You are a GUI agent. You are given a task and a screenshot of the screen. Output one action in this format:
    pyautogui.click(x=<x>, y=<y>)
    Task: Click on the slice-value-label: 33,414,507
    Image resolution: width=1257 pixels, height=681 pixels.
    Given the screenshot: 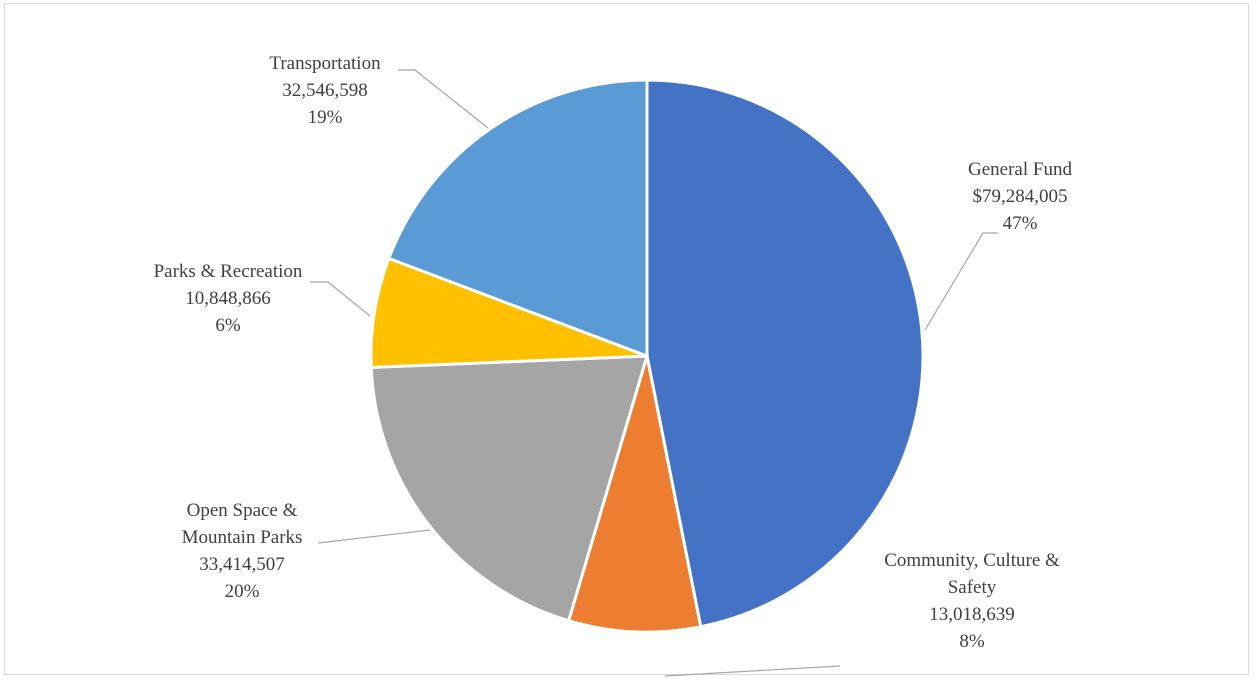 What is the action you would take?
    pyautogui.click(x=242, y=564)
    